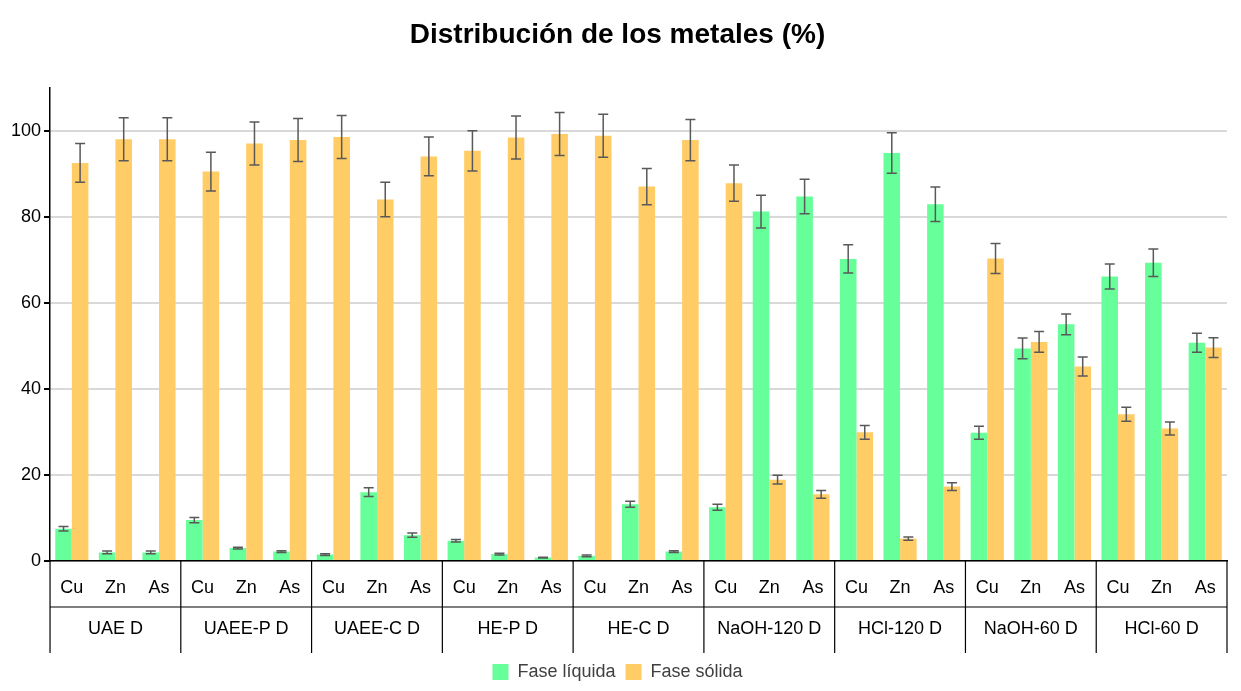 The height and width of the screenshot is (691, 1241). What do you see at coordinates (697, 670) in the screenshot?
I see `legend-label: Fase sólida` at bounding box center [697, 670].